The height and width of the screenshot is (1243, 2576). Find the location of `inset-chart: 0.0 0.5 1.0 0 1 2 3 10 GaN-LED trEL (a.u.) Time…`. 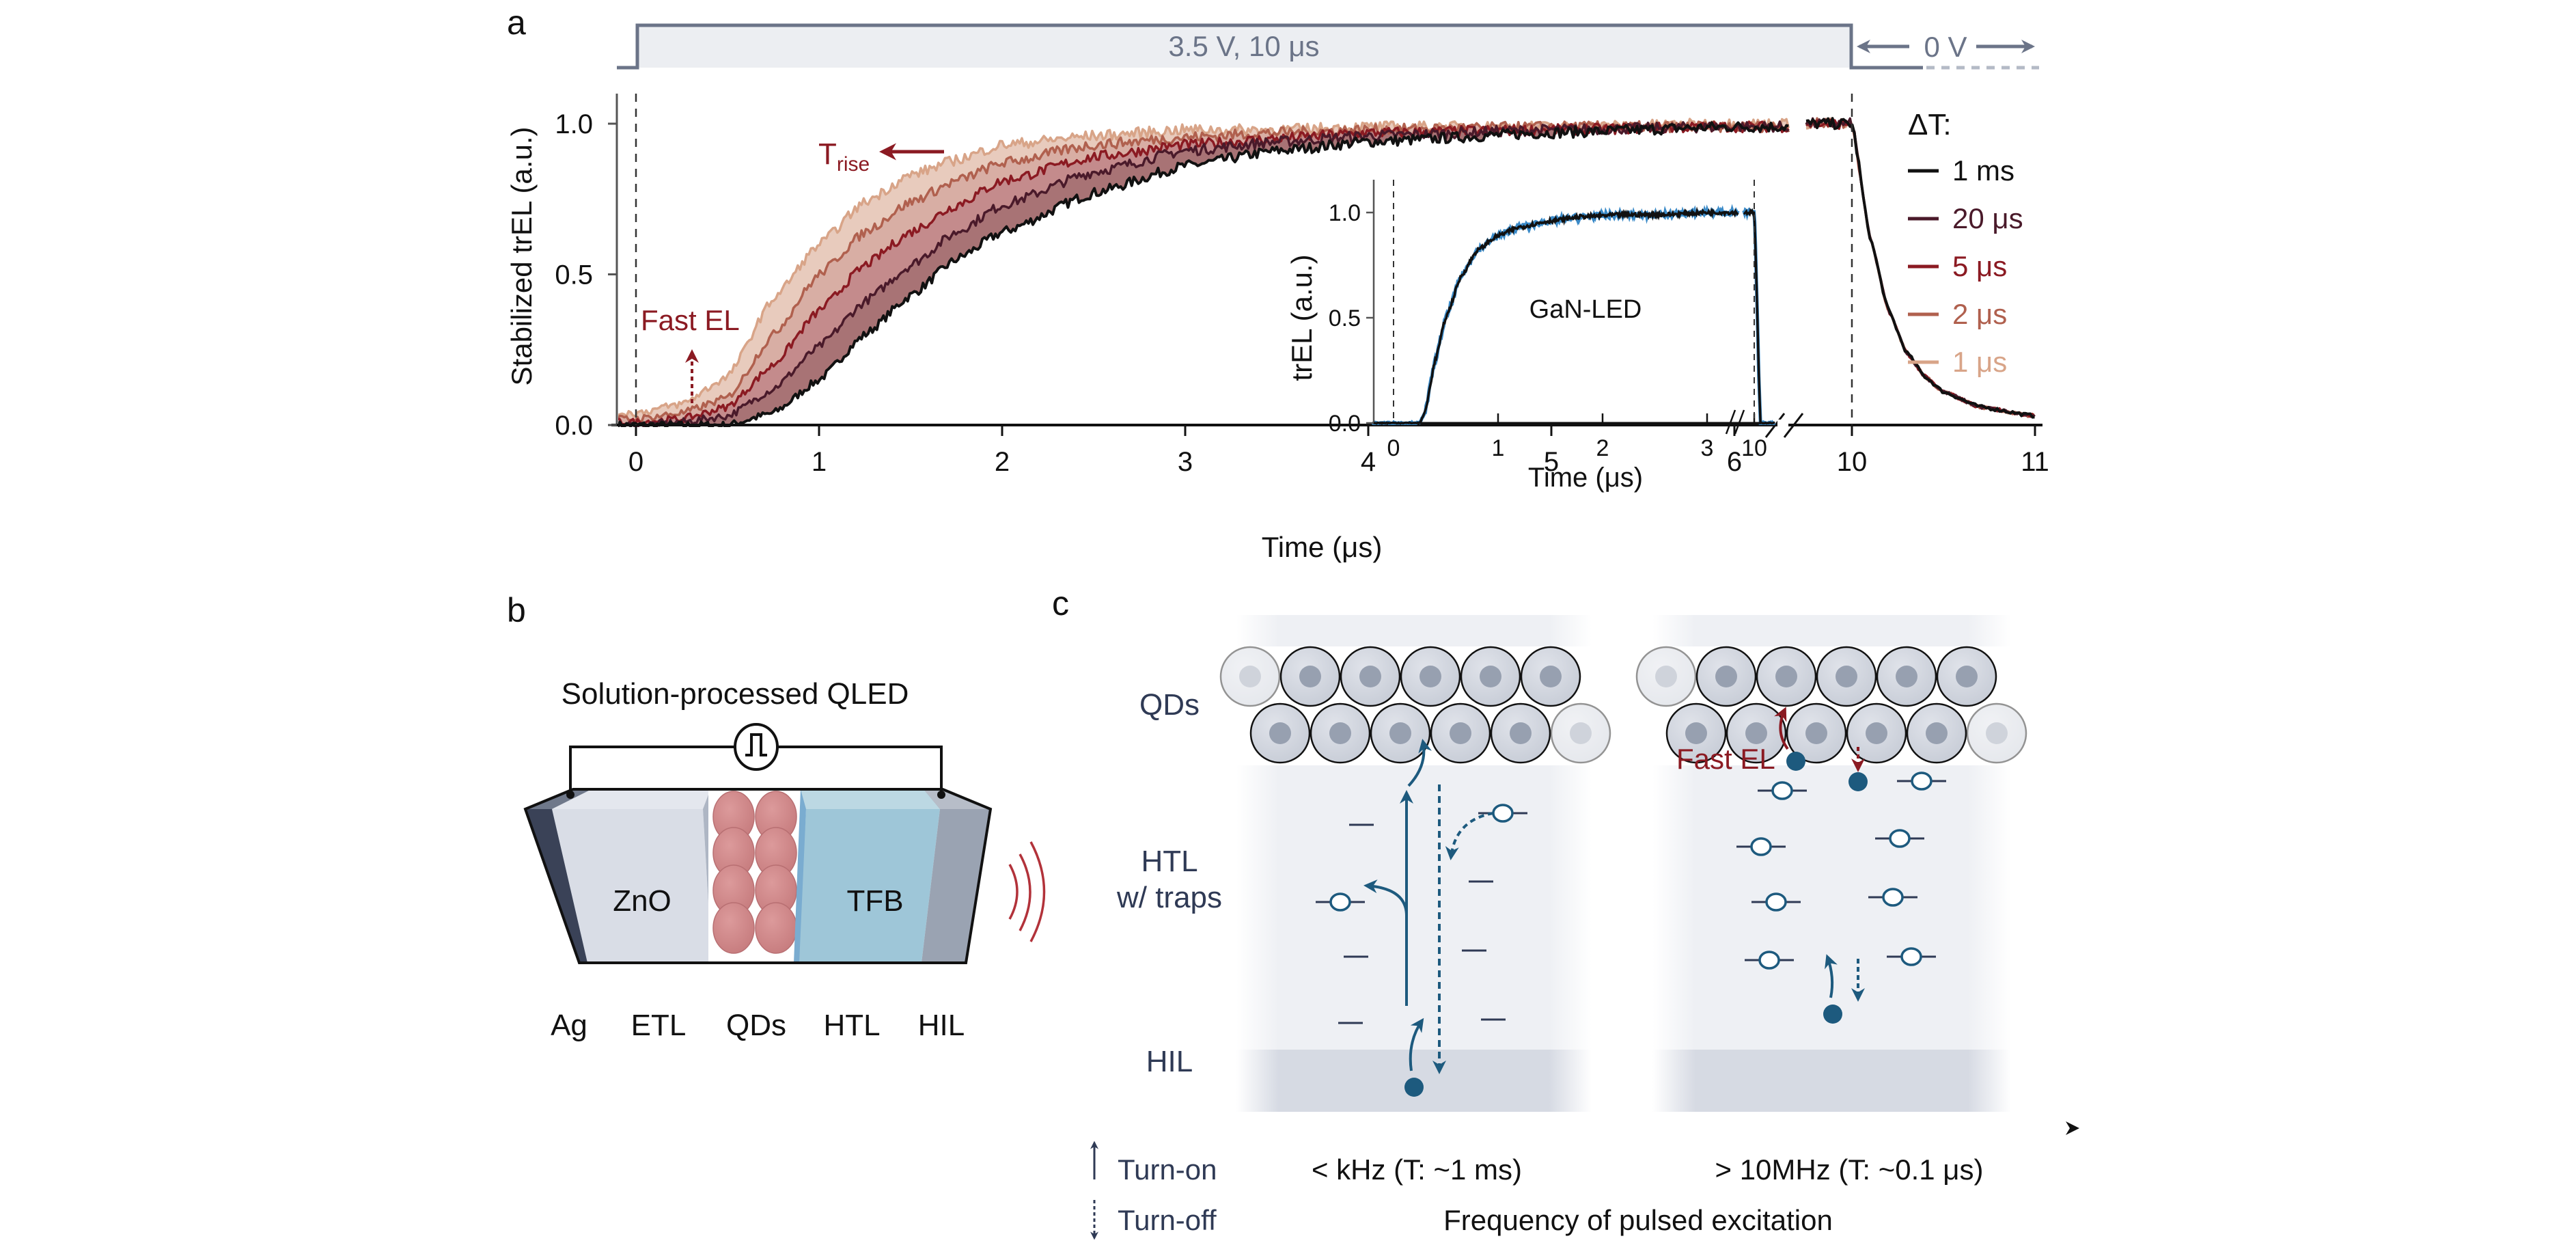

inset-chart: 0.0 0.5 1.0 0 1 2 3 10 GaN-LED trEL (a.u.) Time… is located at coordinates (1531, 336).